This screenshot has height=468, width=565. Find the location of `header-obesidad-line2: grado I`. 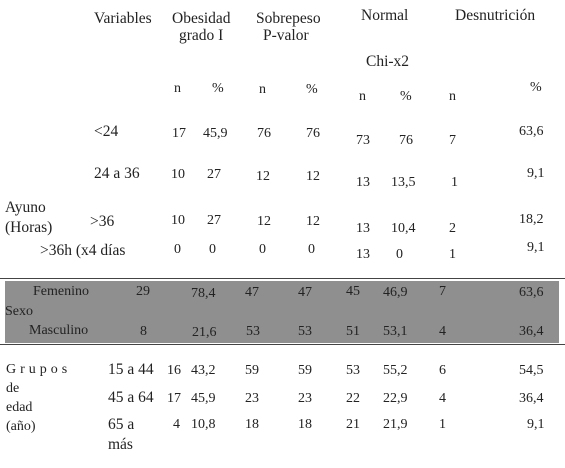

header-obesidad-line2: grado I is located at coordinates (201, 35).